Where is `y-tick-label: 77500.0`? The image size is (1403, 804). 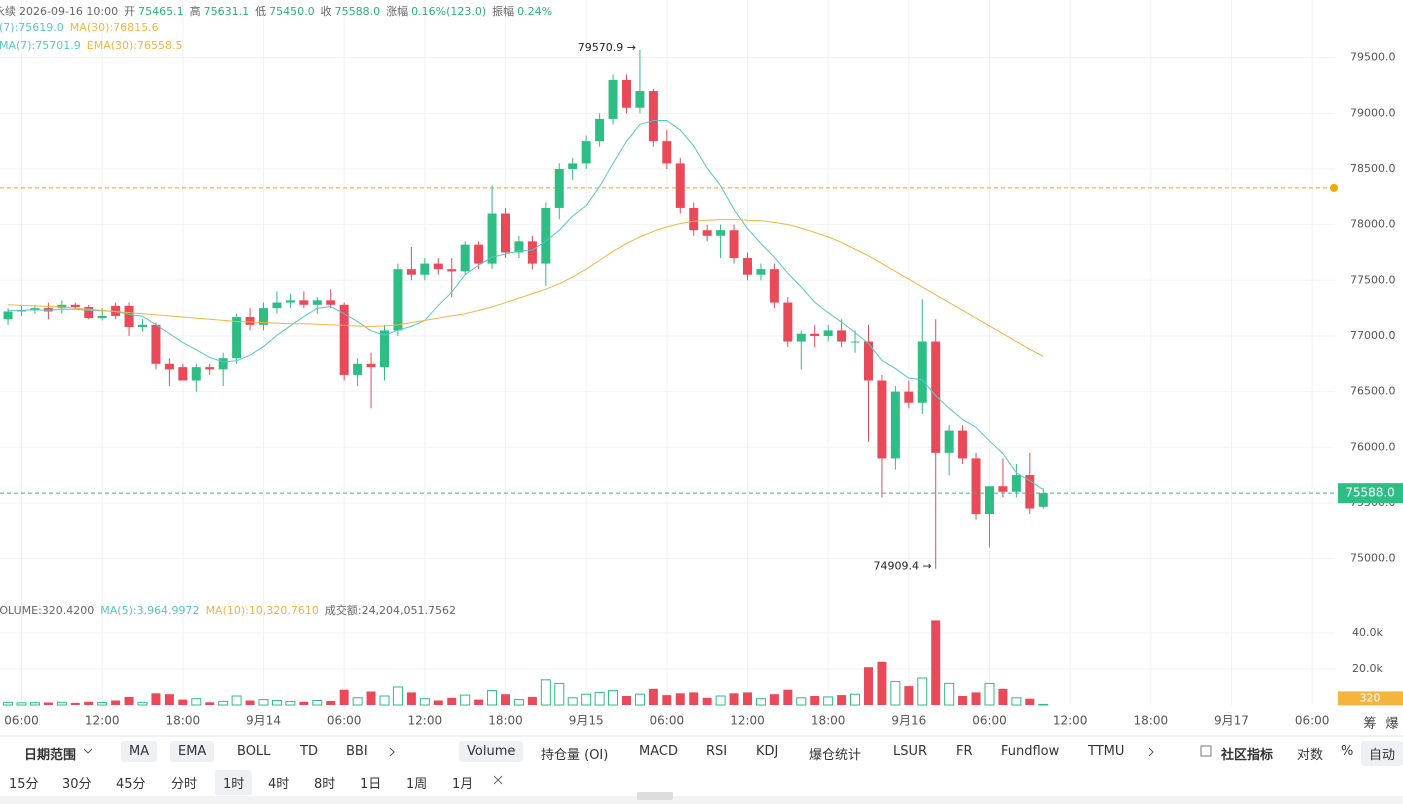
y-tick-label: 77500.0 is located at coordinates (1373, 279).